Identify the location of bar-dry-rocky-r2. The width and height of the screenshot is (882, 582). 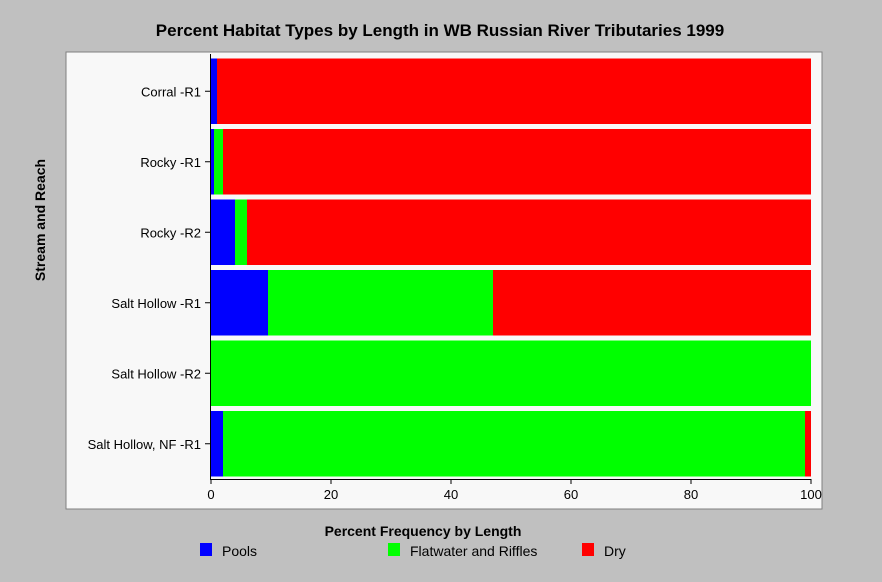
(529, 232).